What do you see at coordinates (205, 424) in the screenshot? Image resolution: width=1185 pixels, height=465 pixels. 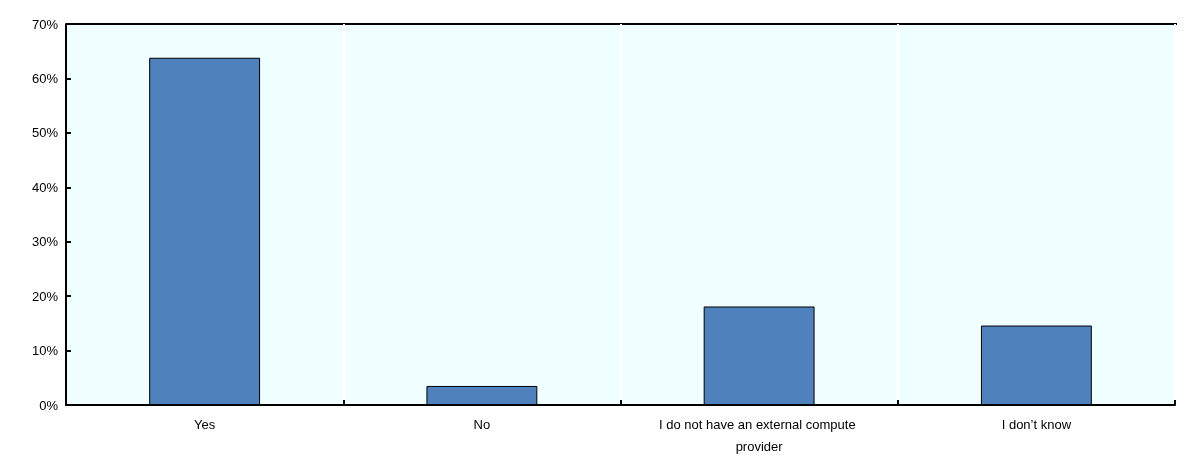 I see `x-tick-label: Yes` at bounding box center [205, 424].